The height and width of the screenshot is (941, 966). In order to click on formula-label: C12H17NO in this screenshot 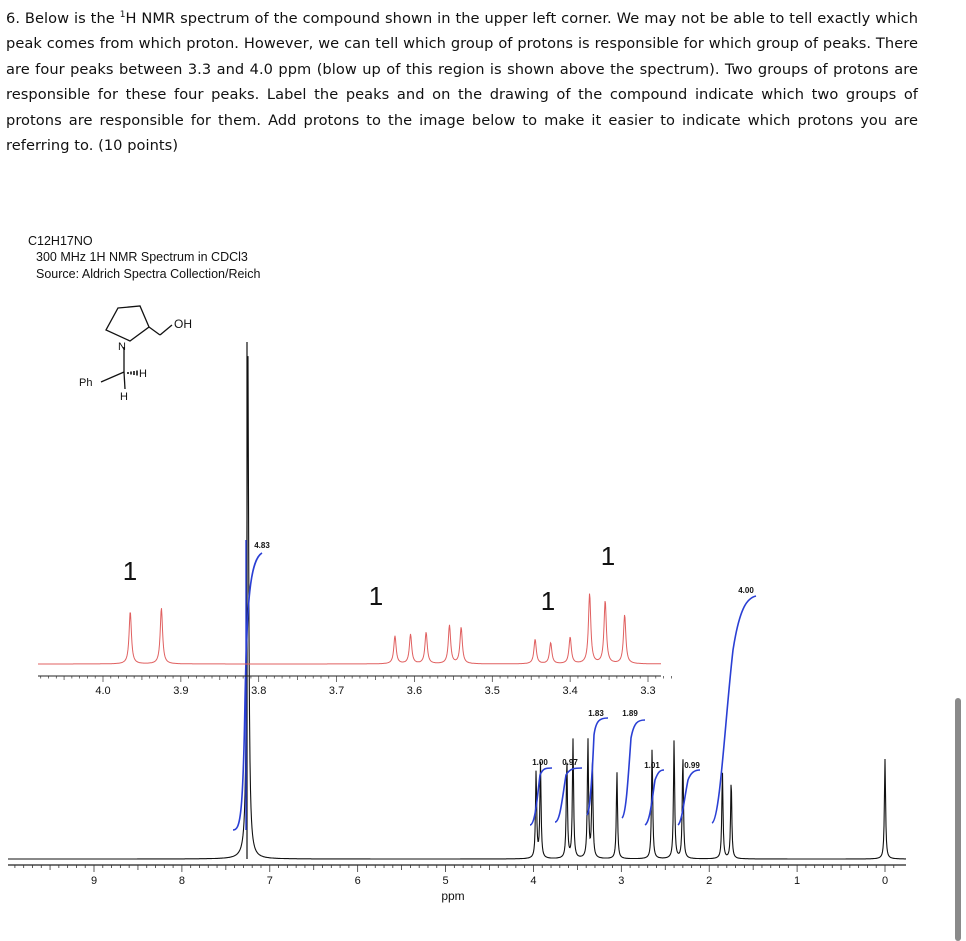, I will do `click(60, 241)`.